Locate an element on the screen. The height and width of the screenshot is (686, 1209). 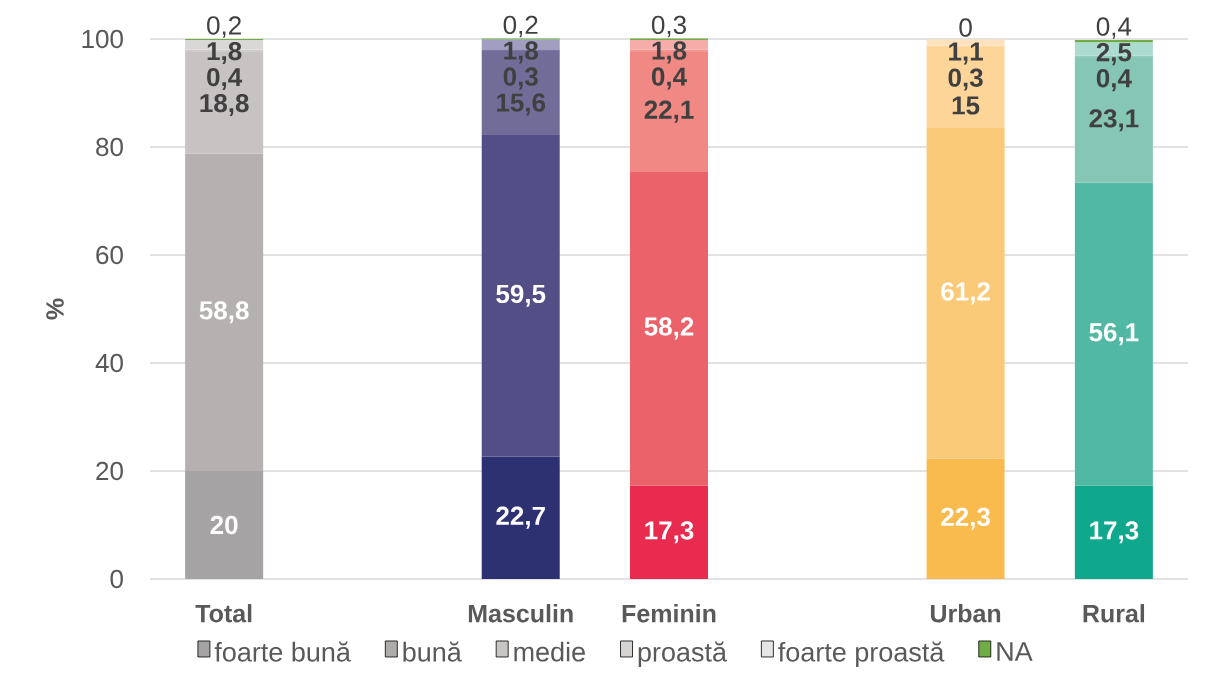
data-label: 22,3 is located at coordinates (965, 518).